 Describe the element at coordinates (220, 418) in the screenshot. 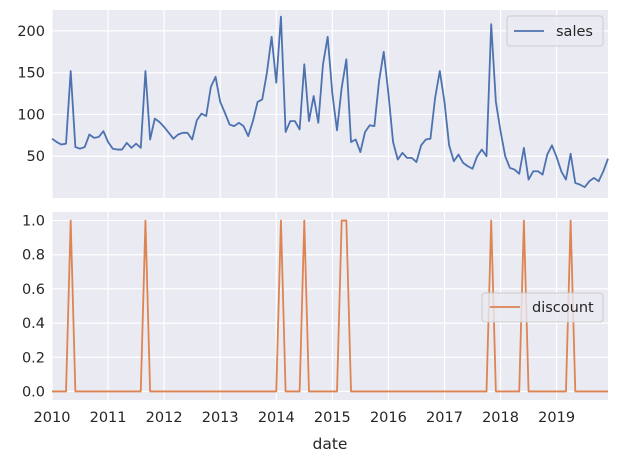

I see `x-tick-label: 2013` at that location.